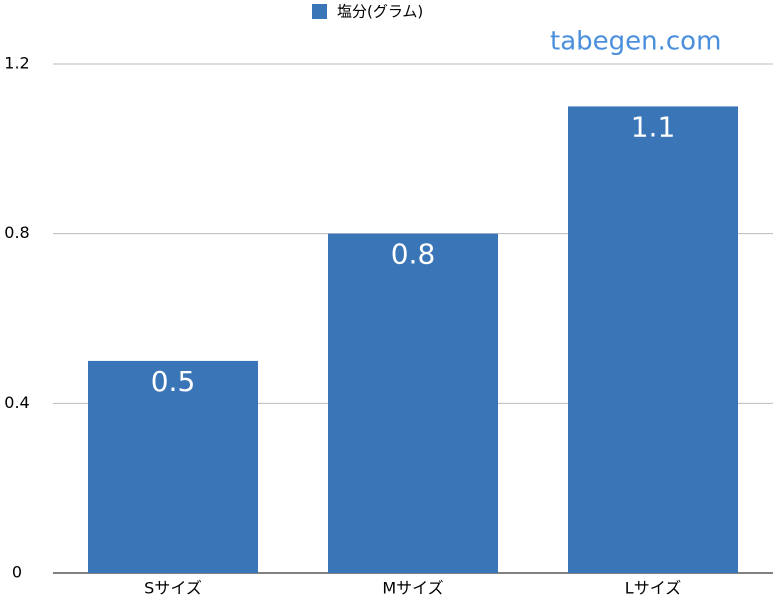 This screenshot has height=600, width=774. What do you see at coordinates (319, 11) in the screenshot?
I see `legend-swatch` at bounding box center [319, 11].